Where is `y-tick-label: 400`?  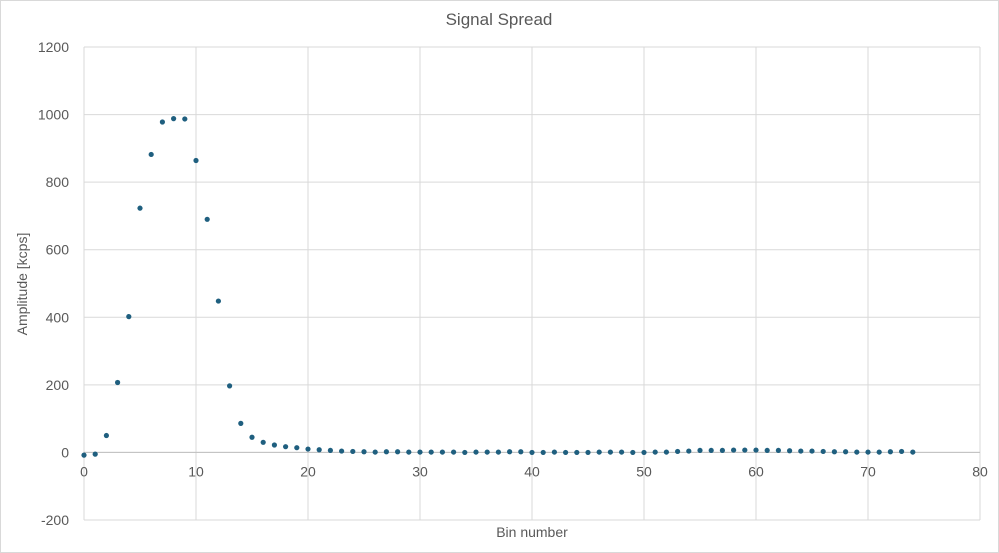 y-tick-label: 400 is located at coordinates (58, 317).